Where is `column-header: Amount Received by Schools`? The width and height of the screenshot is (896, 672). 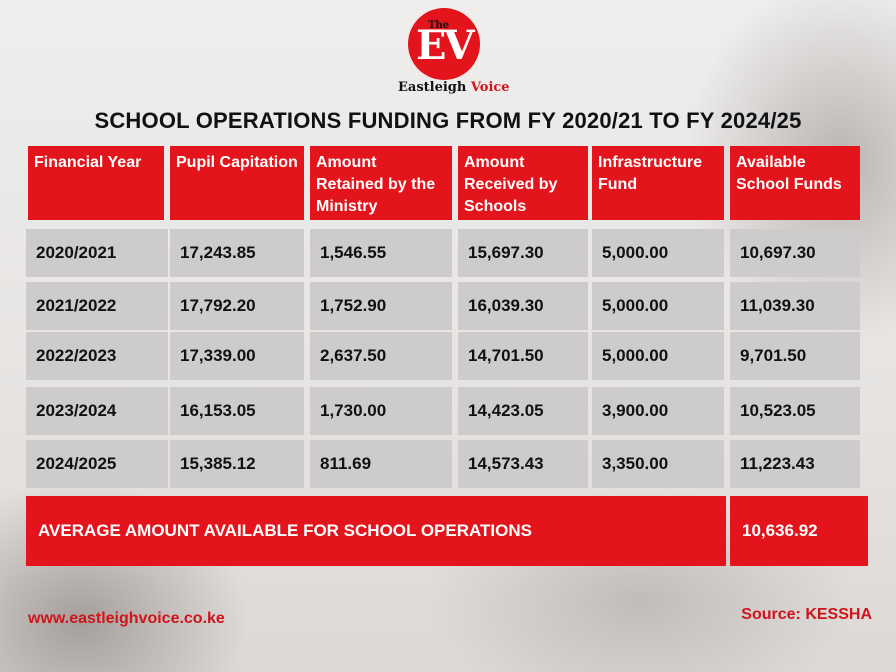 column-header: Amount Received by Schools is located at coordinates (523, 183).